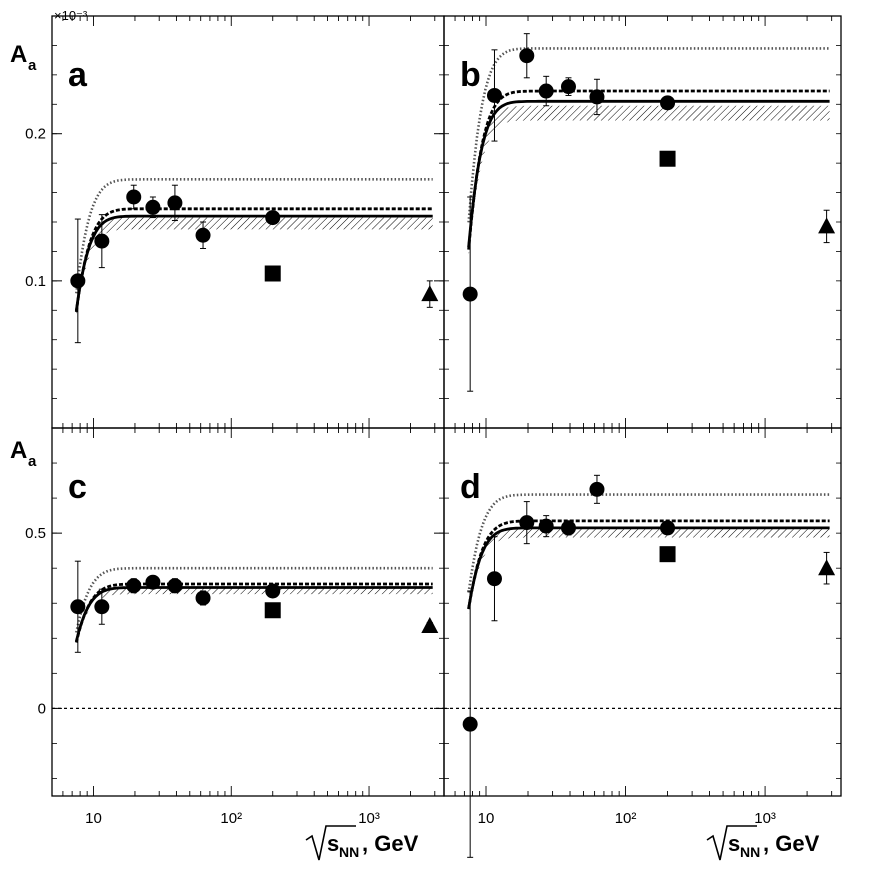 This screenshot has width=871, height=871. What do you see at coordinates (35, 134) in the screenshot?
I see `y-tick-label: 0.2` at bounding box center [35, 134].